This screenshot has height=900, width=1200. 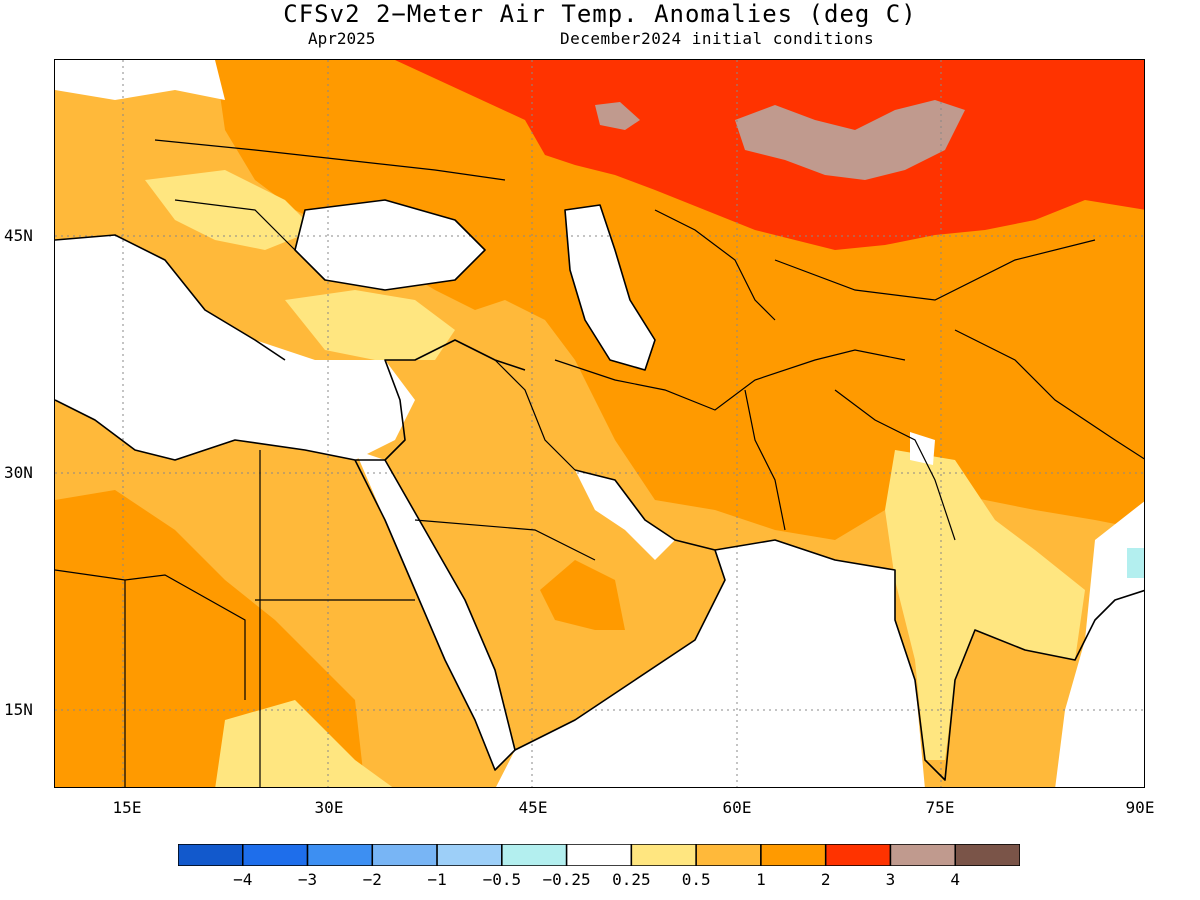 I want to click on sea-mediterranean, so click(x=235, y=347).